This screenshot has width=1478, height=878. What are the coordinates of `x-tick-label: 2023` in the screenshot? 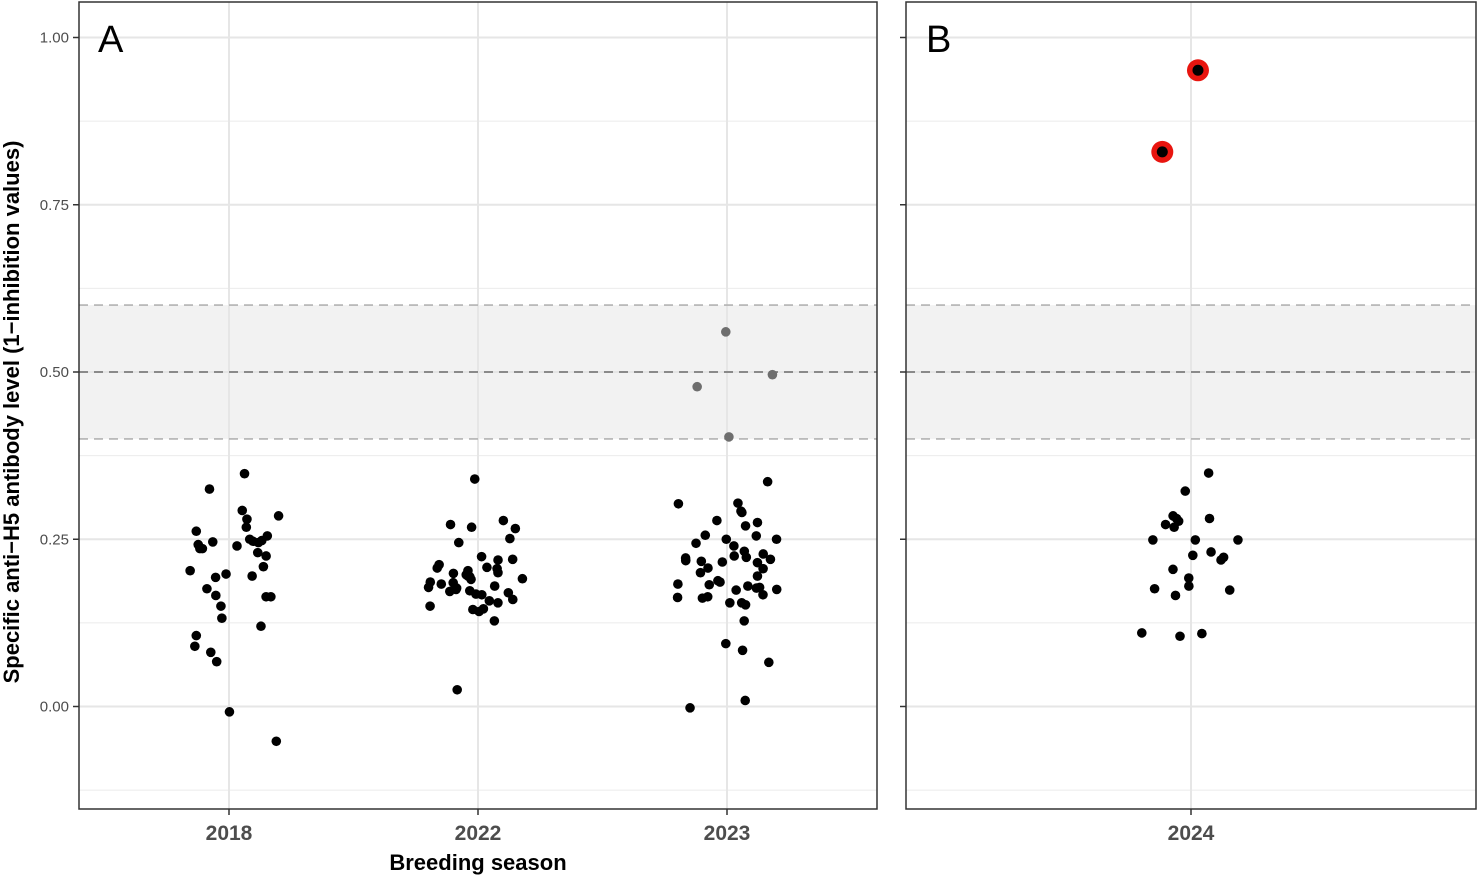 It's located at (727, 833).